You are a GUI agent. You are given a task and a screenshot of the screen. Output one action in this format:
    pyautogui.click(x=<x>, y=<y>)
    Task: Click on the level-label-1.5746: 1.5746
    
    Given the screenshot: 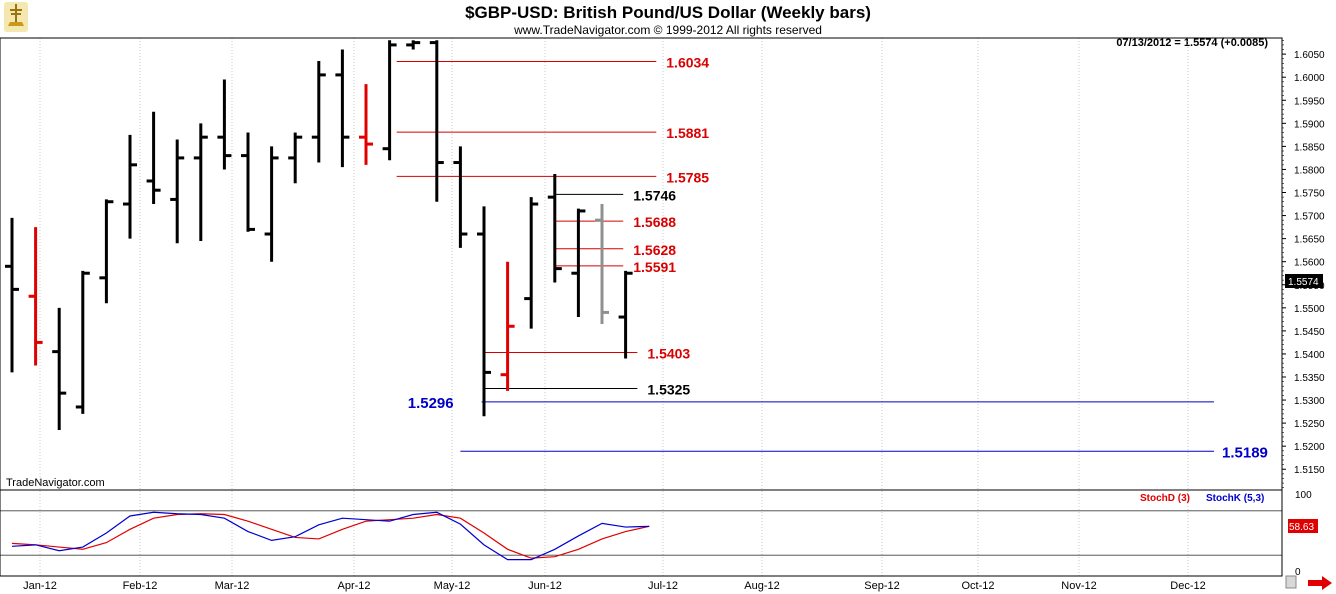 What is the action you would take?
    pyautogui.click(x=654, y=195)
    